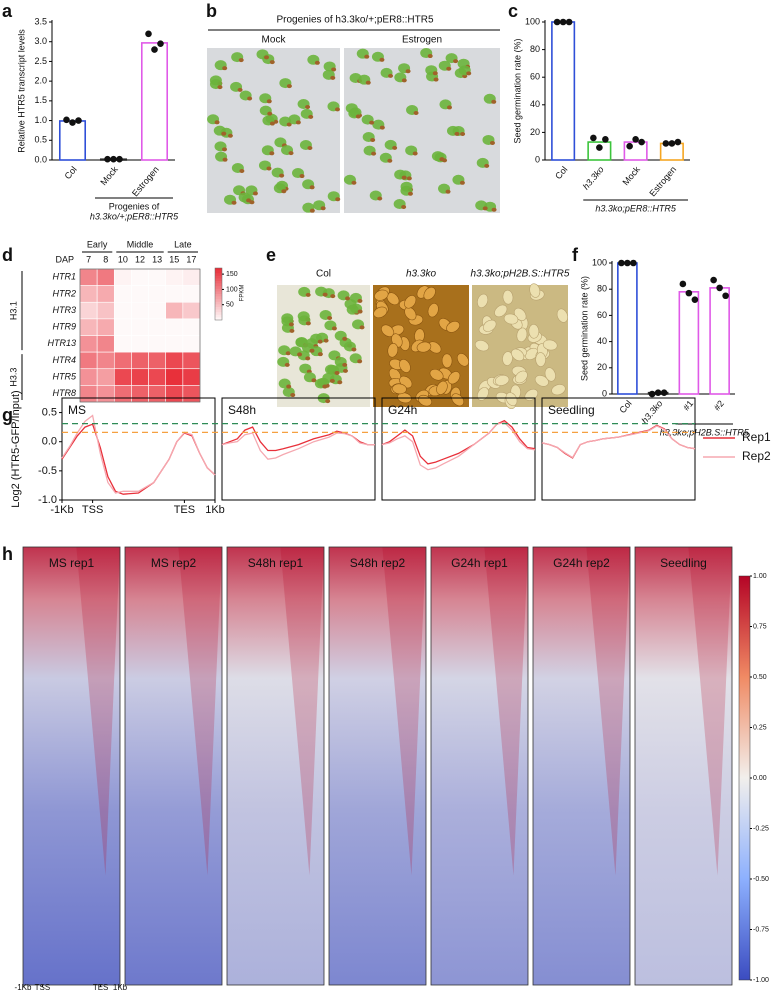 The height and width of the screenshot is (991, 774). Describe the element at coordinates (422, 40) in the screenshot. I see `photo-caption: Estrogen` at that location.